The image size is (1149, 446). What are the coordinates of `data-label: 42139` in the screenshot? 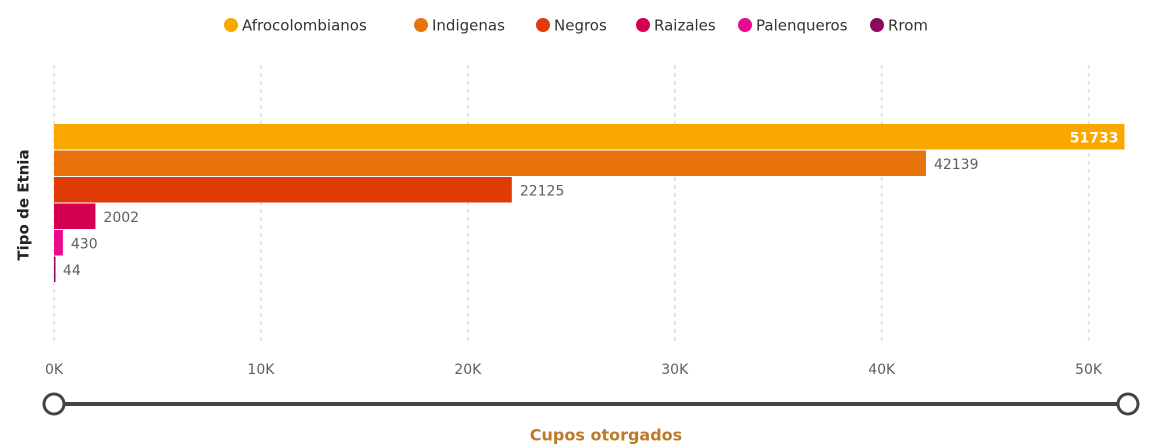 It's located at (956, 165).